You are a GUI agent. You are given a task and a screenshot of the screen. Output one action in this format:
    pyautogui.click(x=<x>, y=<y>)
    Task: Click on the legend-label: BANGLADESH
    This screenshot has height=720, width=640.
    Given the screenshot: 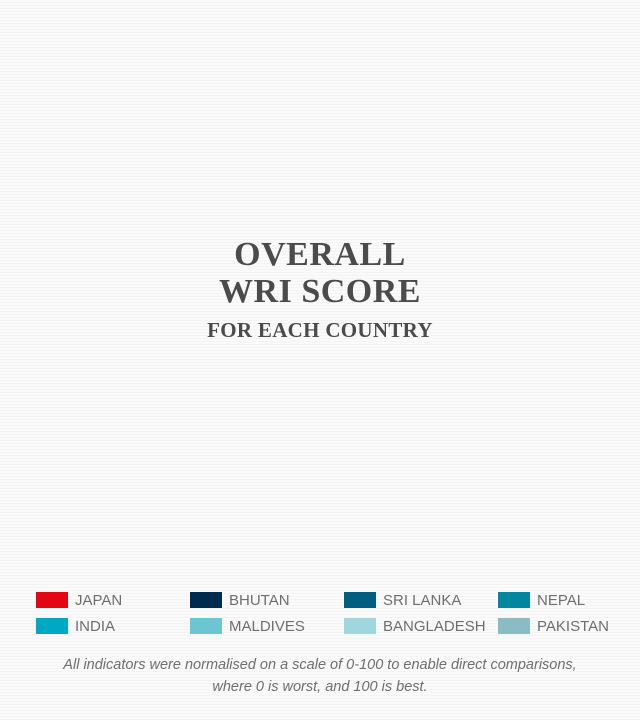 What is the action you would take?
    pyautogui.click(x=434, y=626)
    